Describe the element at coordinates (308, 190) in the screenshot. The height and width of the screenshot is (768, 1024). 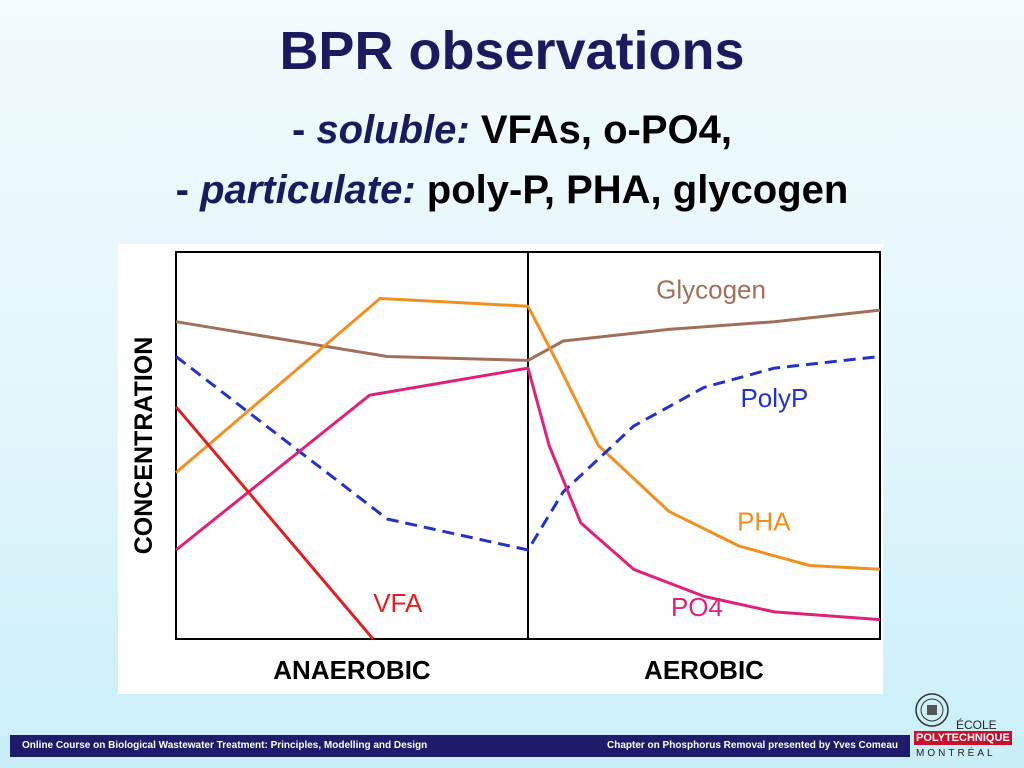
I see `particulate-label: particulate:` at that location.